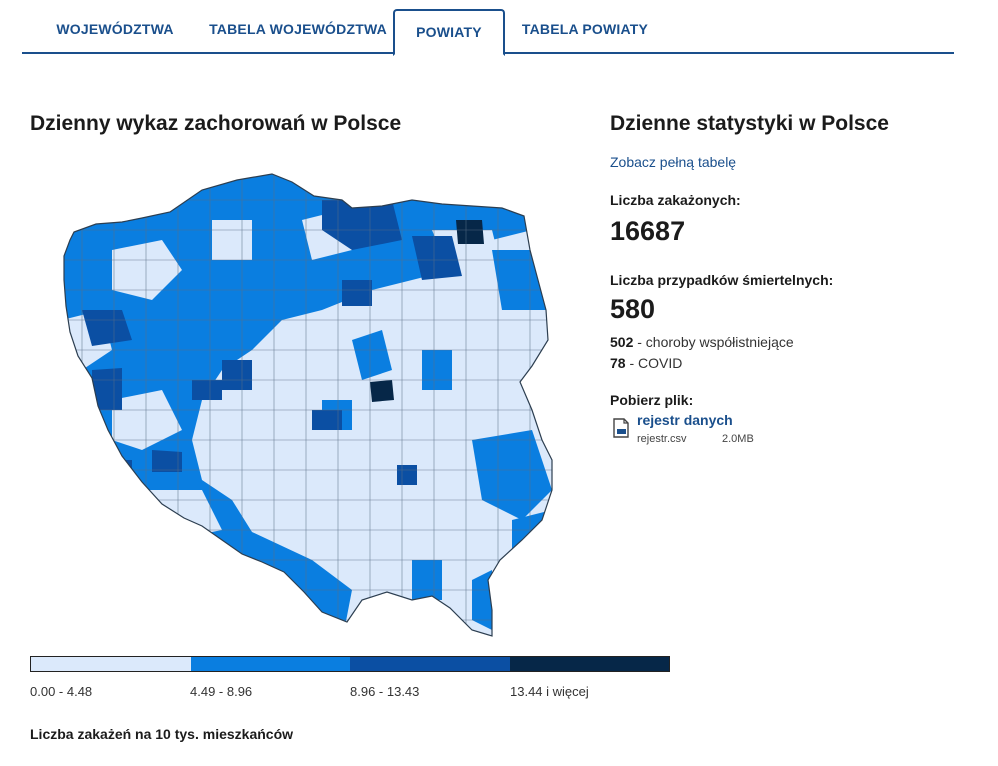 The height and width of the screenshot is (766, 998). Describe the element at coordinates (549, 691) in the screenshot. I see `legend-label-3: 13.44 i więcej` at that location.